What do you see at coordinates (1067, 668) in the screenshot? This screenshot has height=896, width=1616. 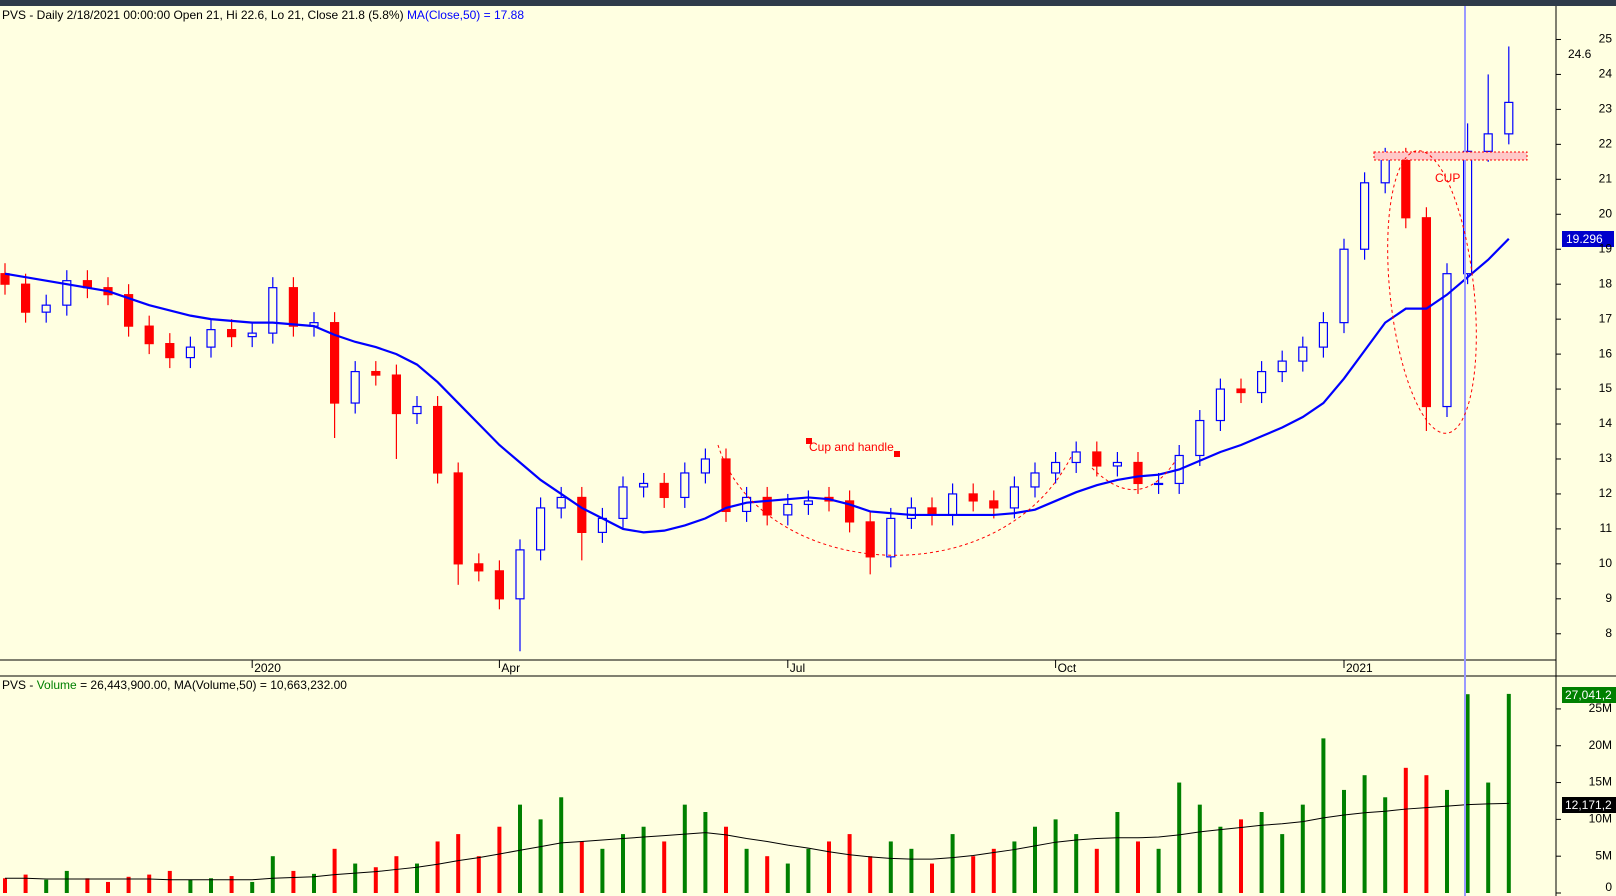 I see `x-tick-label: Oct` at bounding box center [1067, 668].